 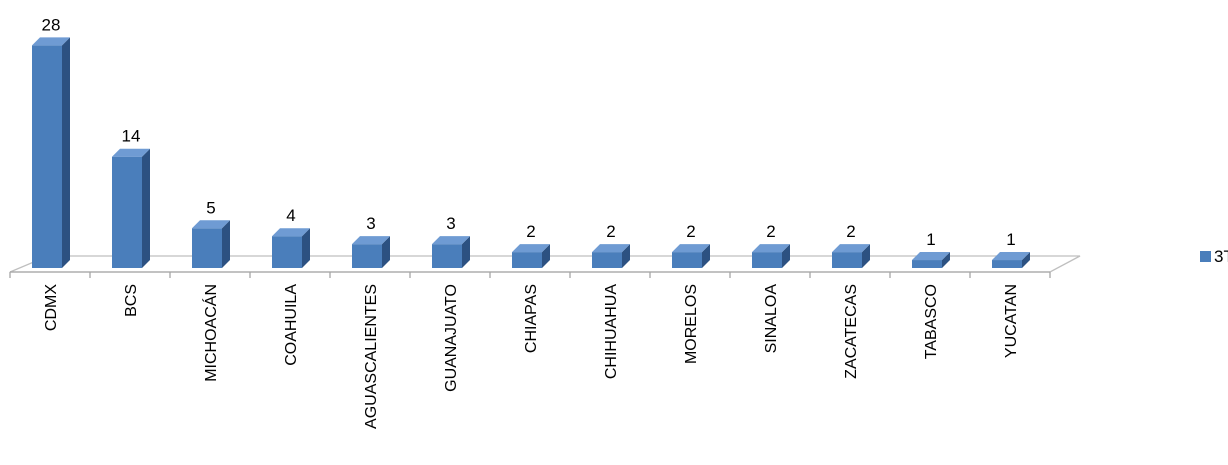 I want to click on category-label: MORELOS, so click(x=691, y=324).